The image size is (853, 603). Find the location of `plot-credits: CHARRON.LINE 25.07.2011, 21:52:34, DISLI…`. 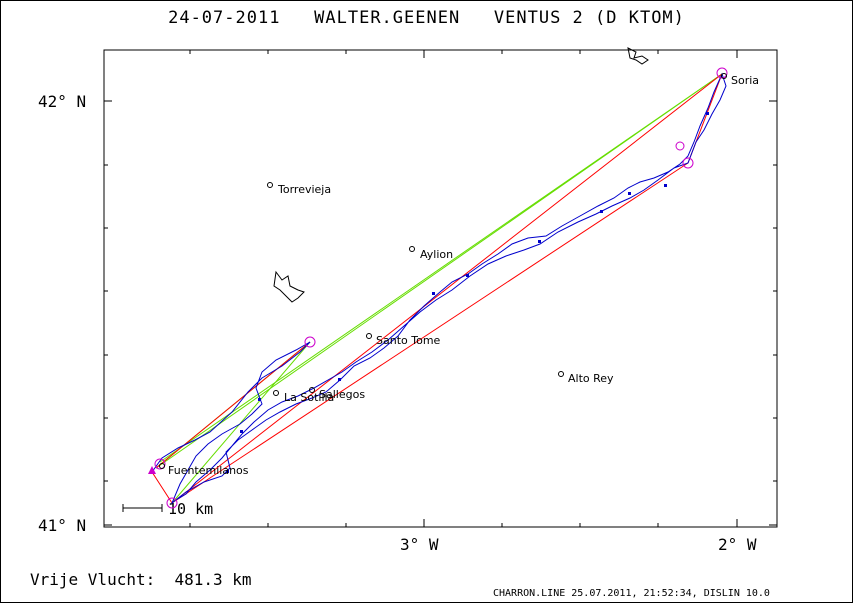

plot-credits: CHARRON.LINE 25.07.2011, 21:52:34, DISLI… is located at coordinates (631, 593).